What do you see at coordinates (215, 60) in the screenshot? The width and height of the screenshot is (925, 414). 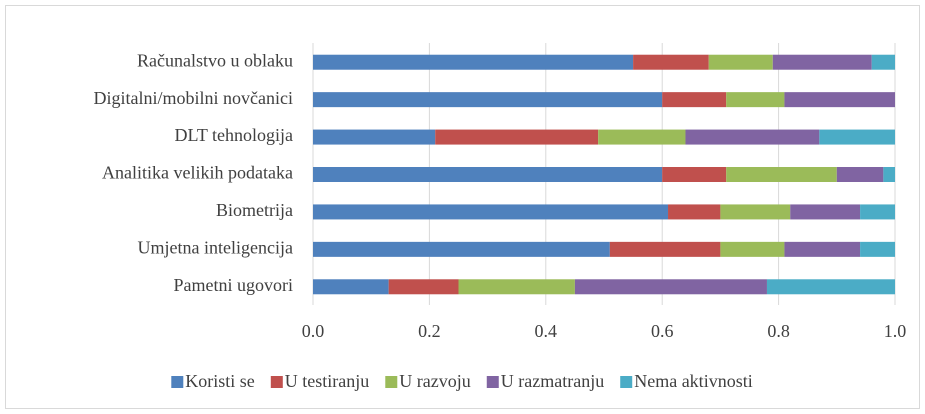 I see `y-tick-label: Računalstvo u oblaku` at bounding box center [215, 60].